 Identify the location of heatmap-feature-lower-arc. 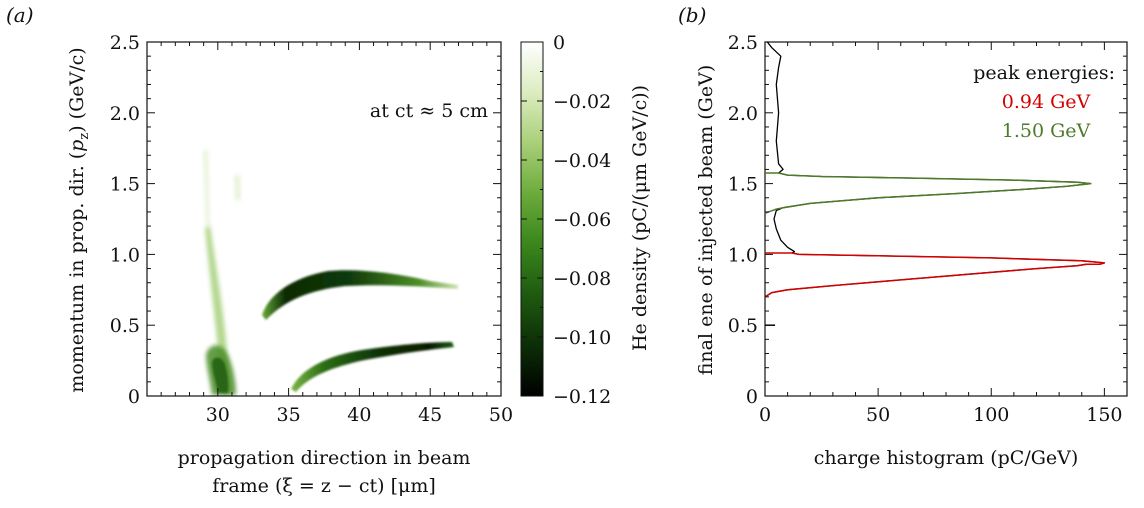
(372, 367).